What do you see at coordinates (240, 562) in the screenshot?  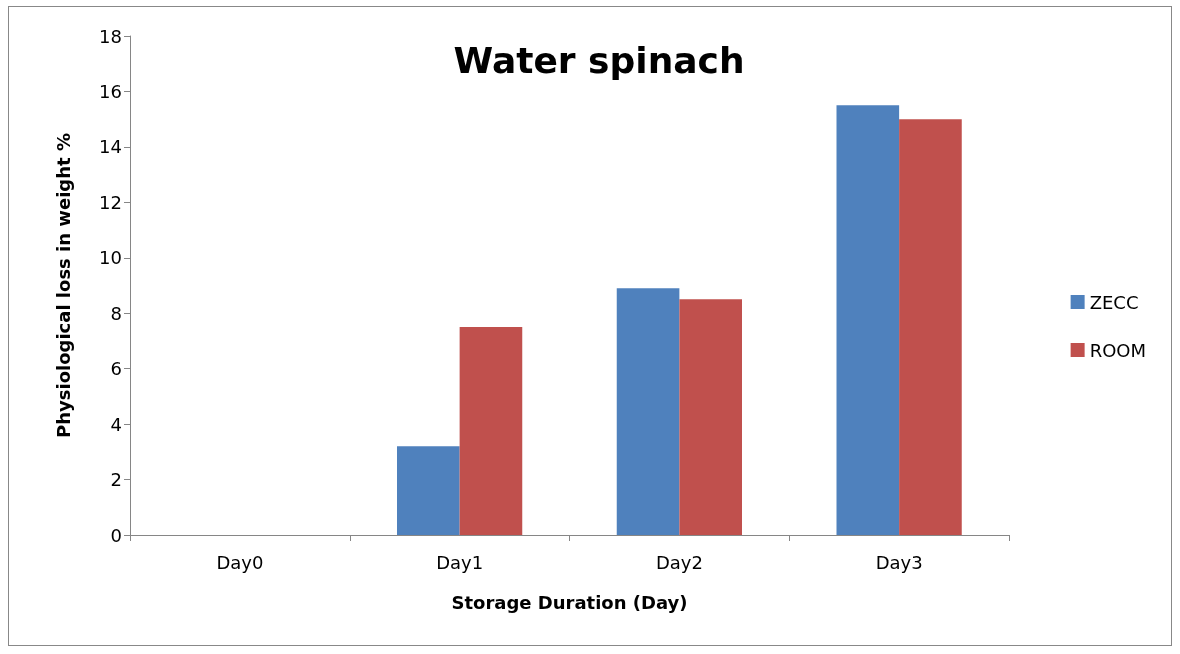 I see `x-tick-label: Day0` at bounding box center [240, 562].